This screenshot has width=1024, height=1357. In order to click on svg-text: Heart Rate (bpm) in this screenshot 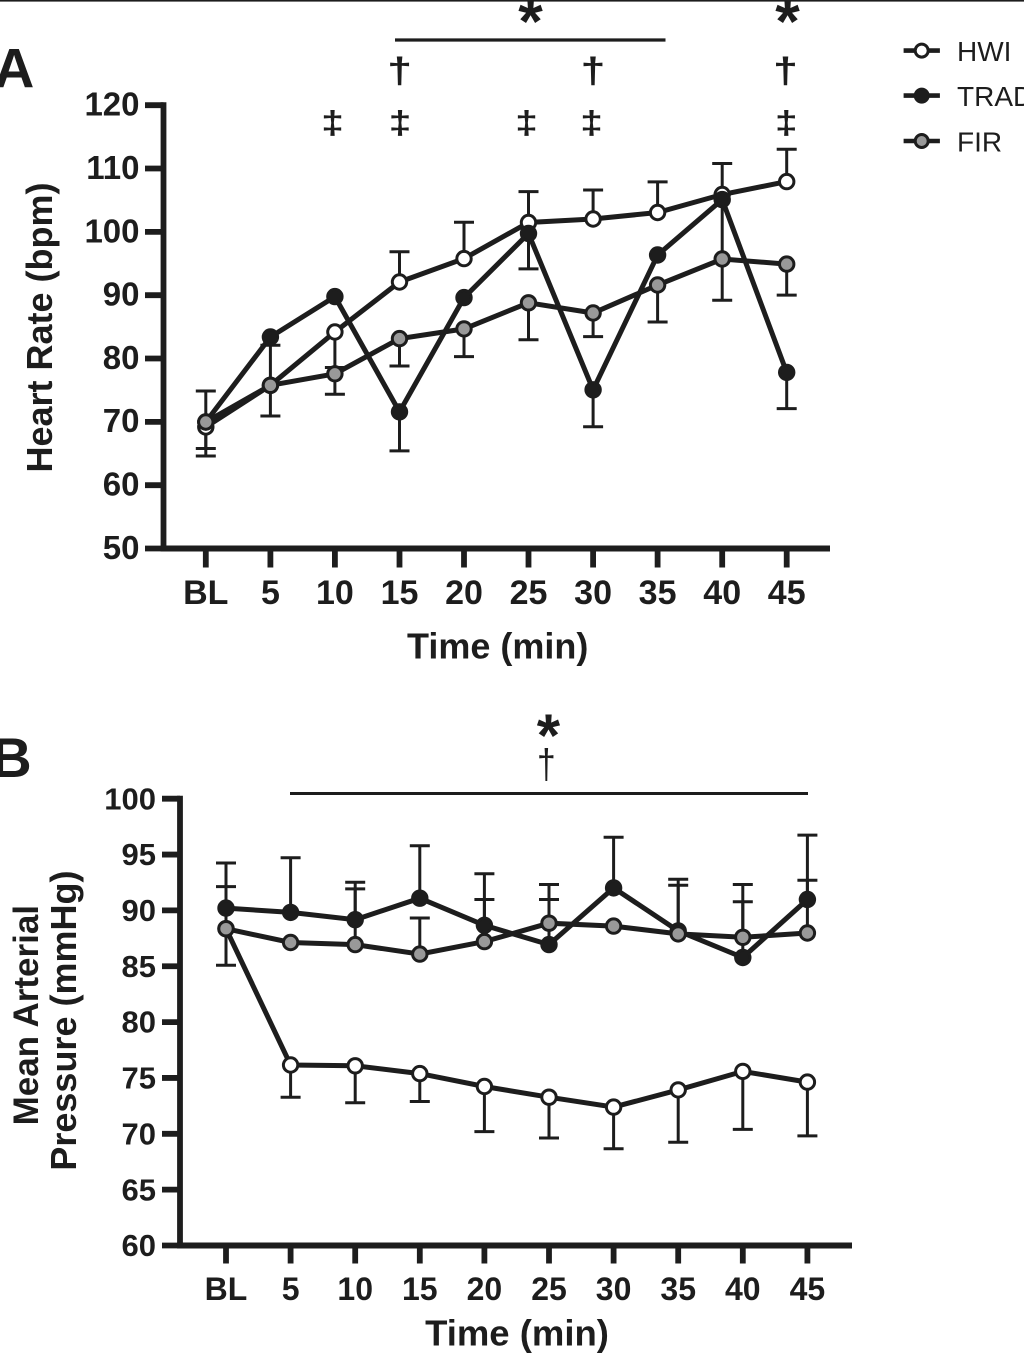, I will do `click(39, 327)`.